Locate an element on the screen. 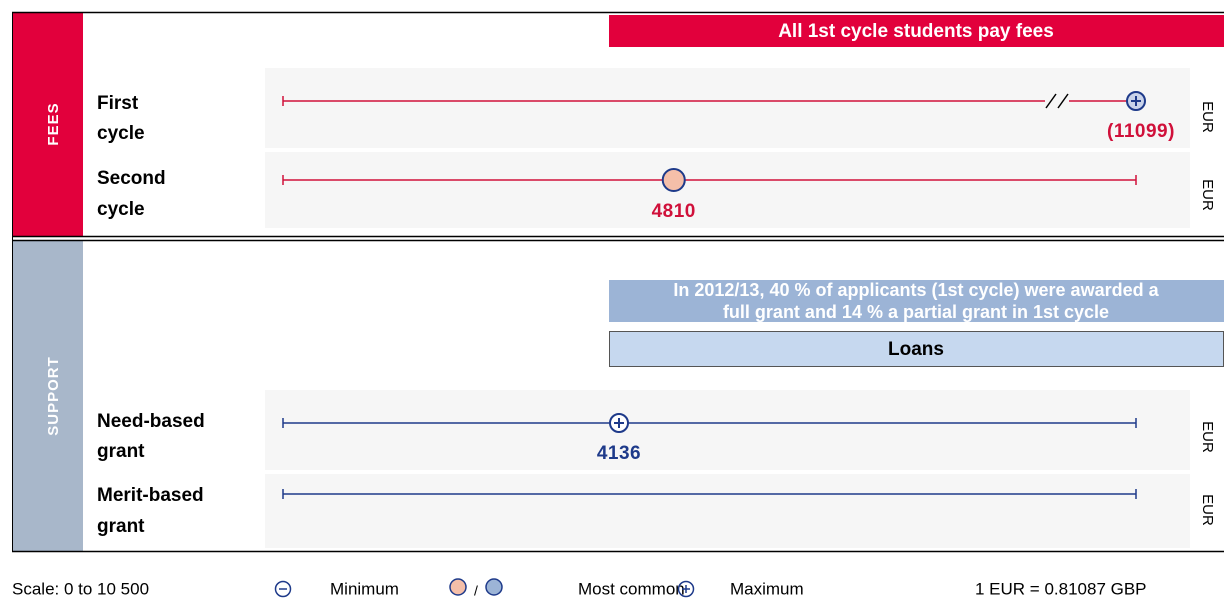  minimum-icon is located at coordinates (283, 589).